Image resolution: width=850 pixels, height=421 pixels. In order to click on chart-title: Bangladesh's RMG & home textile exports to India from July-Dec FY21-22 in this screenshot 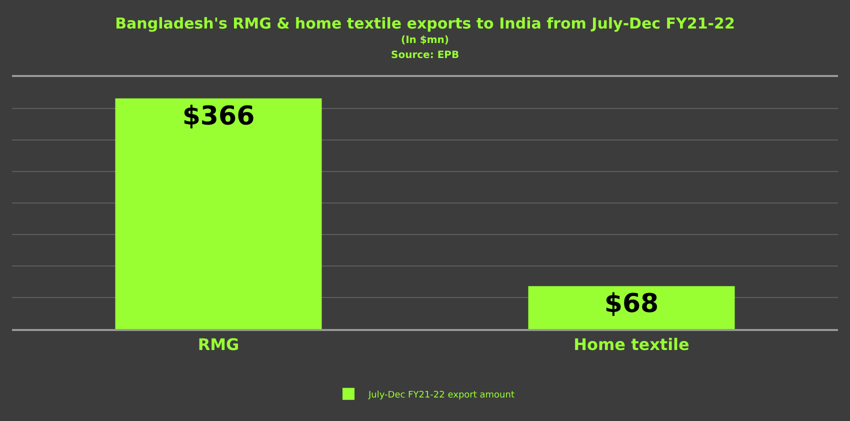, I will do `click(425, 23)`.